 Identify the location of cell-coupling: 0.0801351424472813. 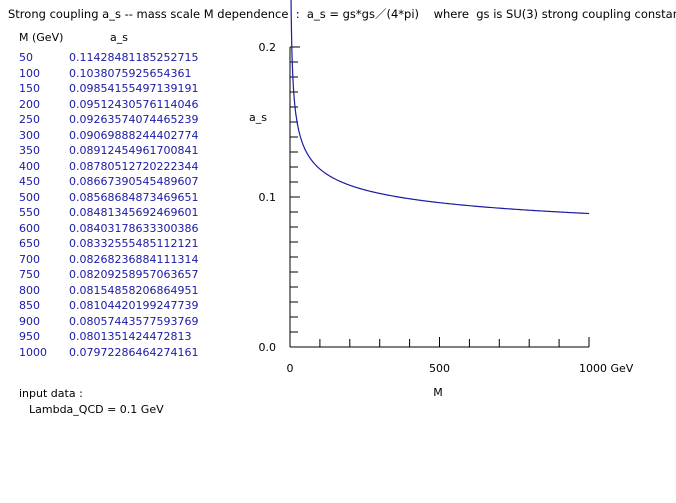
(130, 336).